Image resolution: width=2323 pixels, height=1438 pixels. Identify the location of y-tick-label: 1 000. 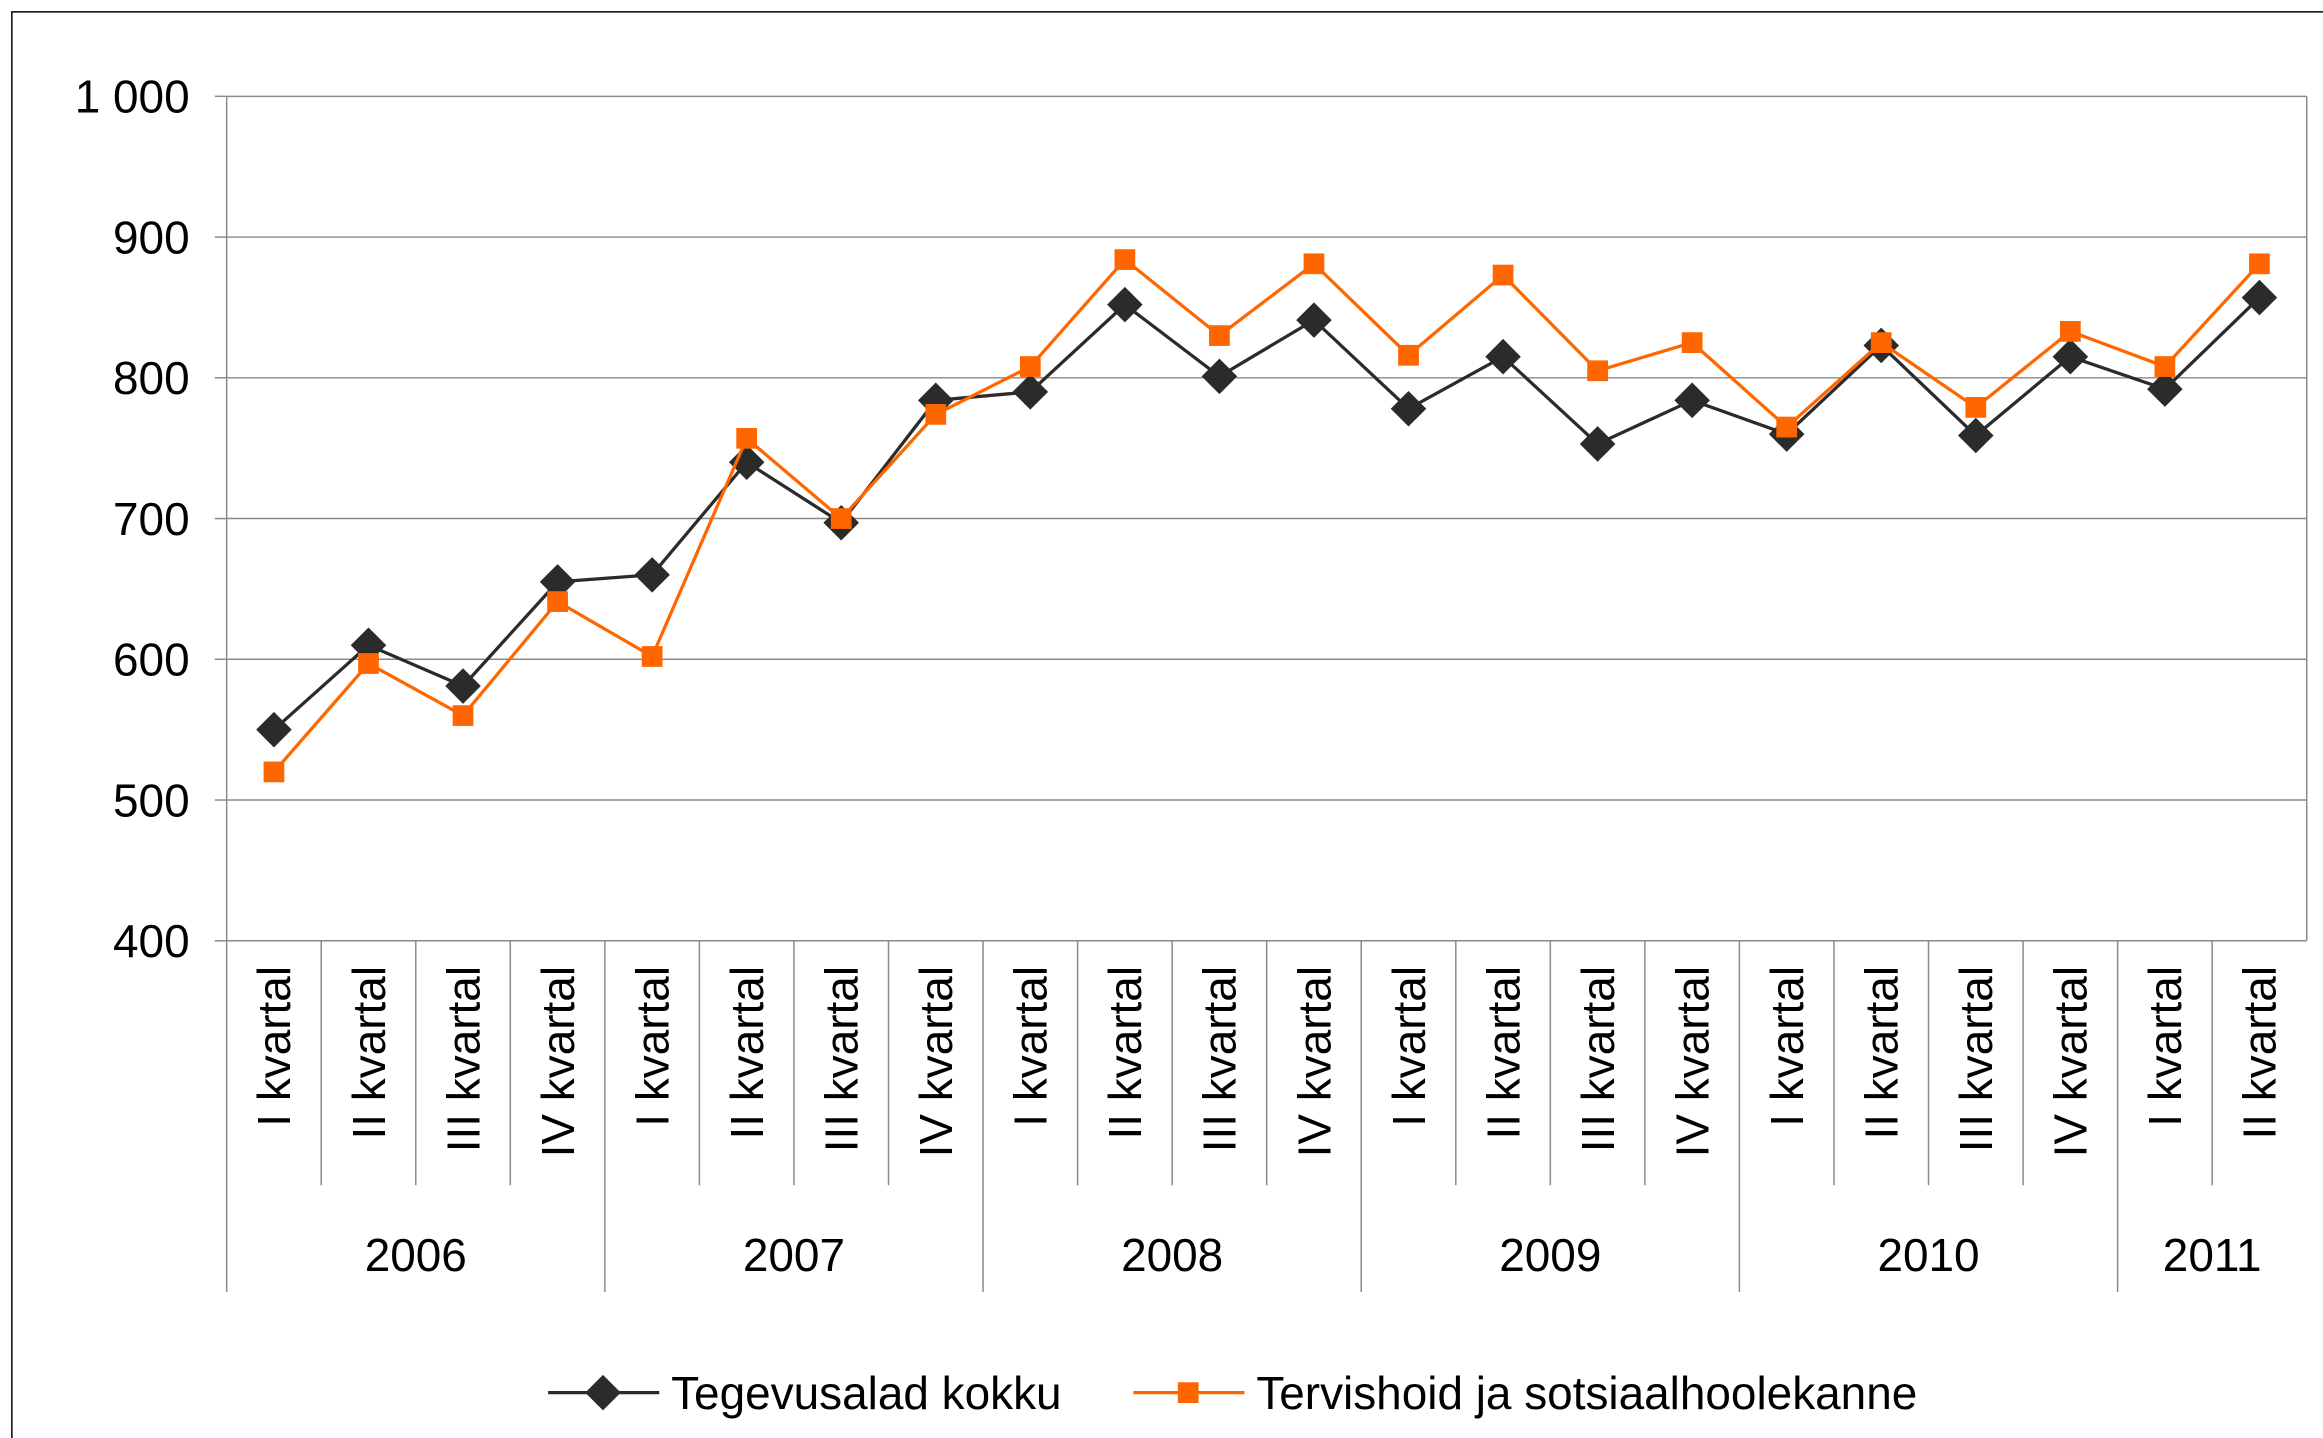
(132, 97).